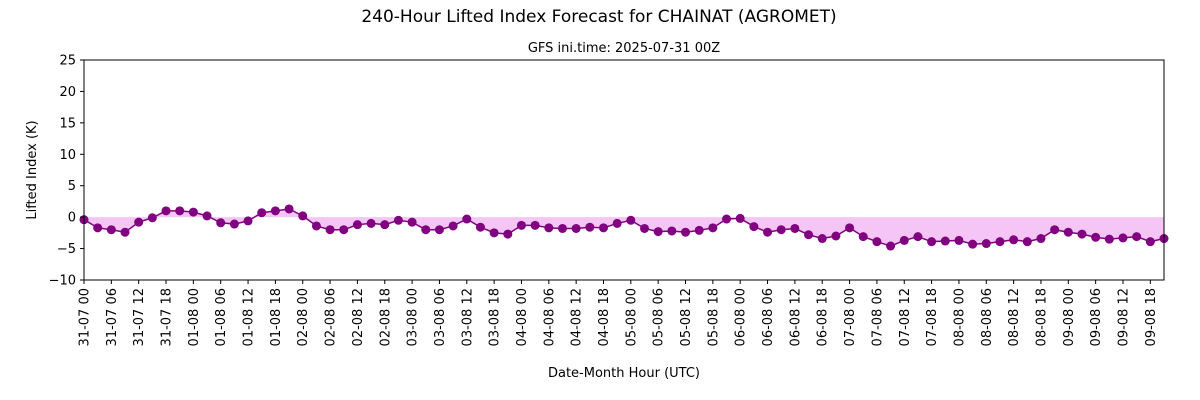 This screenshot has width=1200, height=400. I want to click on x-tick-label: 06-08 06, so click(768, 317).